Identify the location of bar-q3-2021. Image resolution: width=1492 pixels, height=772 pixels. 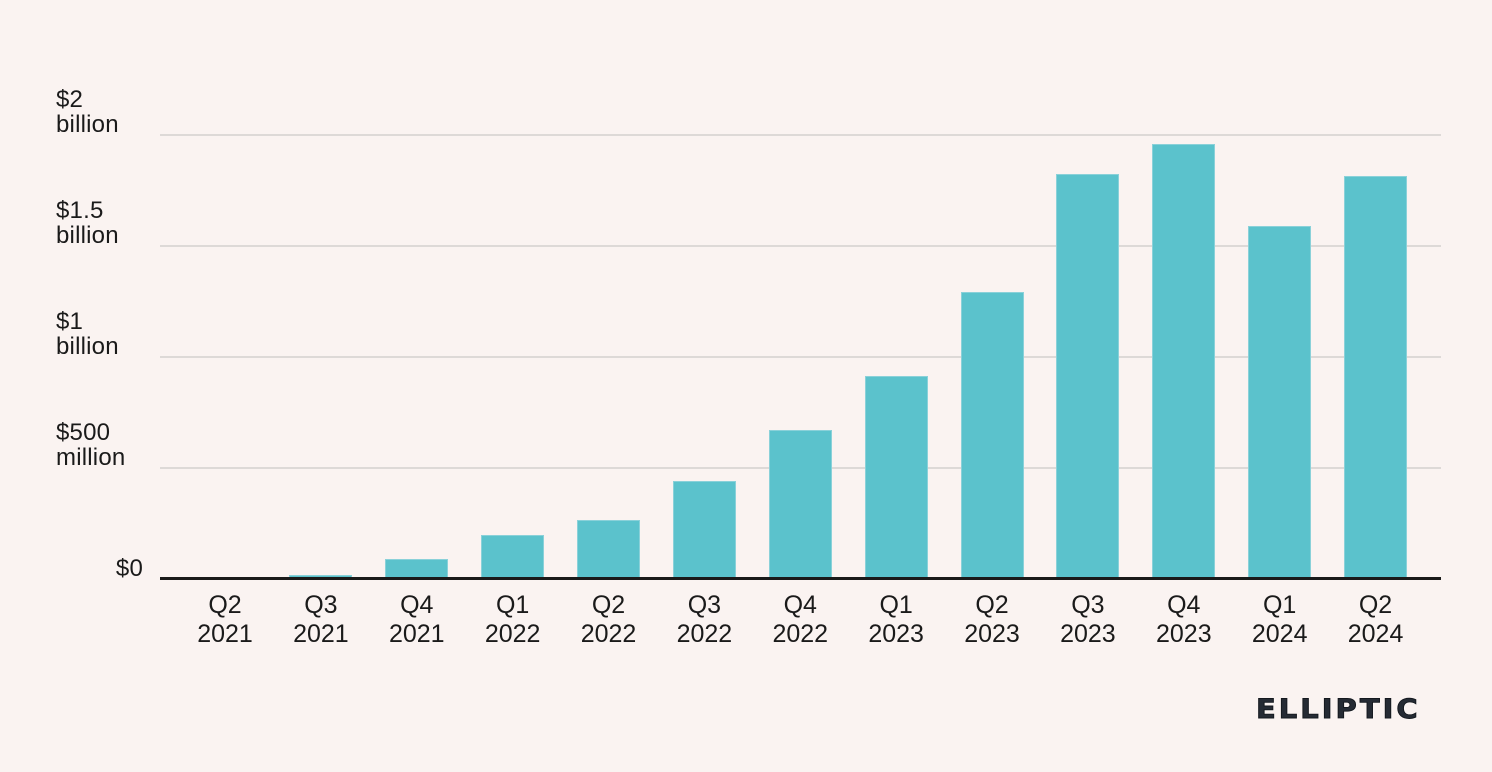
(321, 576).